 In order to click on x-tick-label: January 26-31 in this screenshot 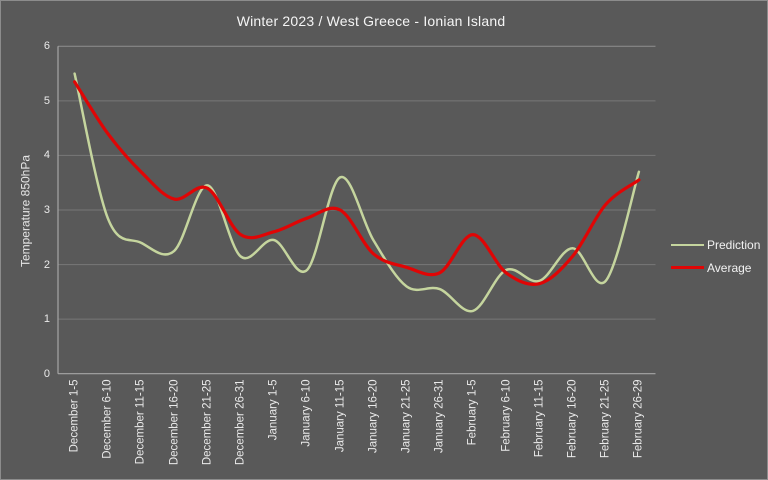, I will do `click(439, 416)`.